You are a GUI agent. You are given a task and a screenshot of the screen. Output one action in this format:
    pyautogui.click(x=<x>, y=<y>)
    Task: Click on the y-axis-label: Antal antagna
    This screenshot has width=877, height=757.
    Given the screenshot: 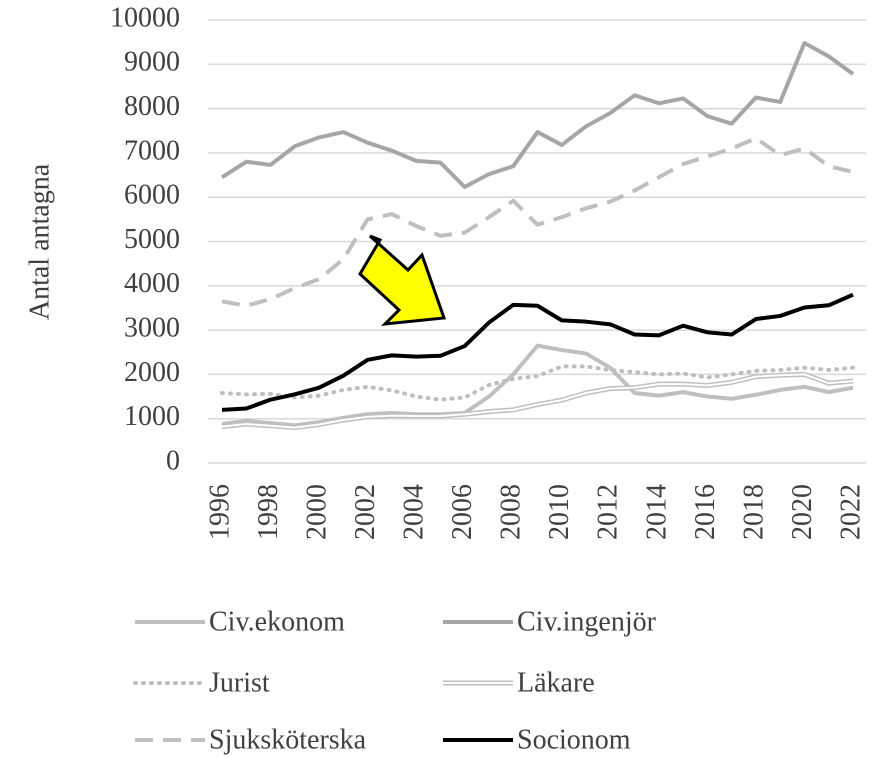 What is the action you would take?
    pyautogui.click(x=39, y=241)
    